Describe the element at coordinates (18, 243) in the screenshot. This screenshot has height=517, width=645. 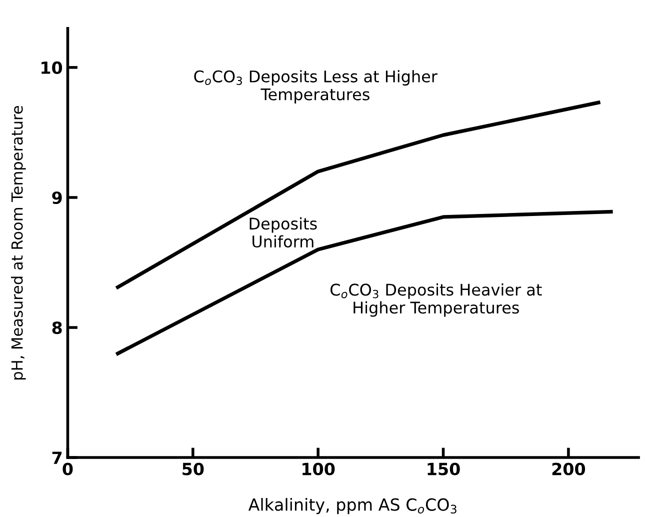
I see `y-axis-title: pH, Measured at Room Temperature` at that location.